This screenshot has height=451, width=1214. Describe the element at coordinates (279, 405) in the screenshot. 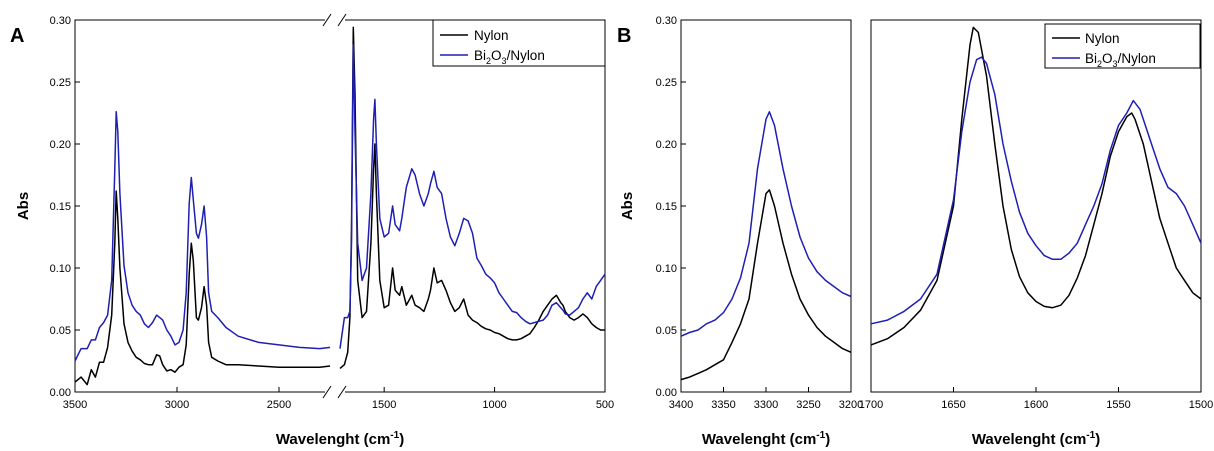

I see `x-tick-label: 2500` at that location.